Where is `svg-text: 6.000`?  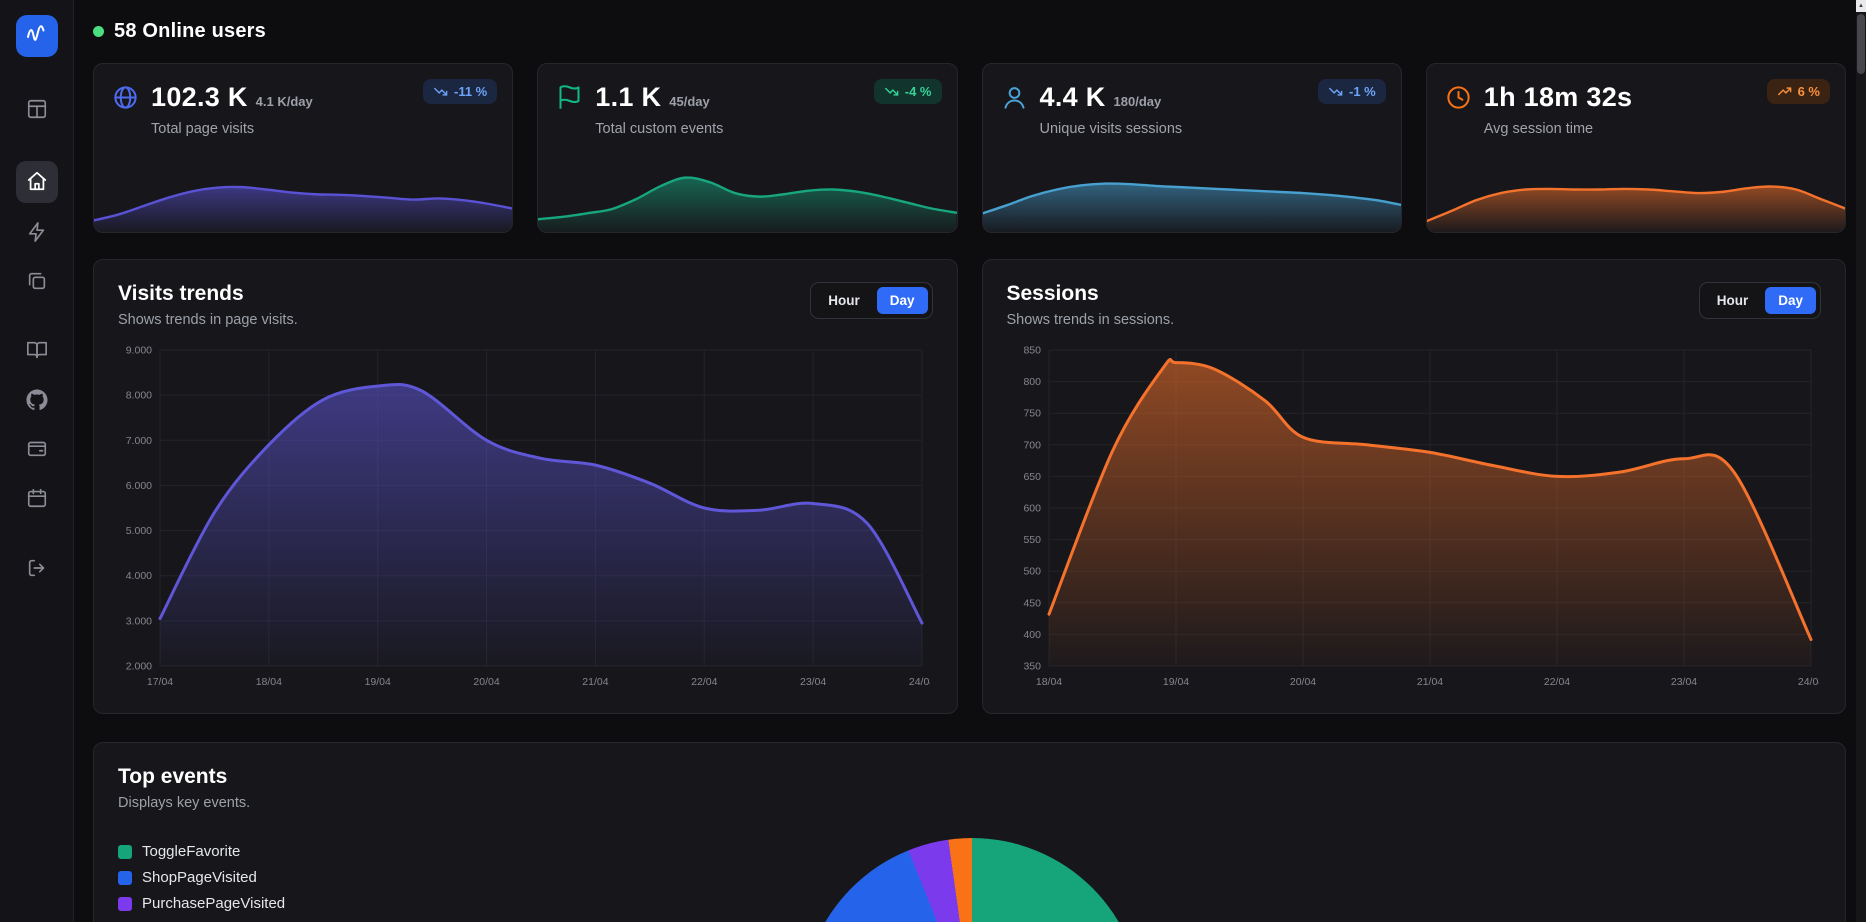
svg-text: 6.000 is located at coordinates (139, 486).